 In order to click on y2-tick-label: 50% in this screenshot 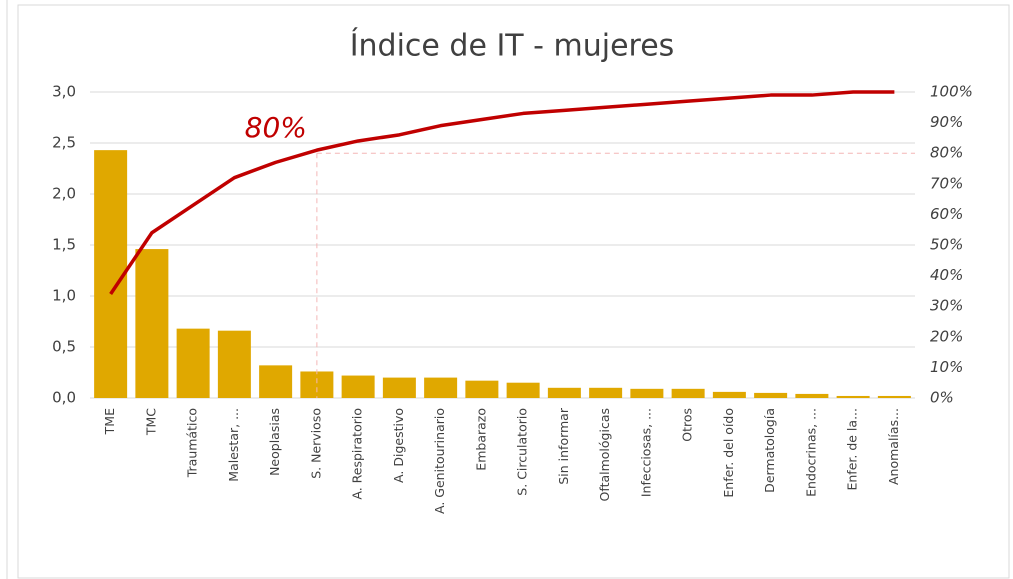, I will do `click(946, 245)`.